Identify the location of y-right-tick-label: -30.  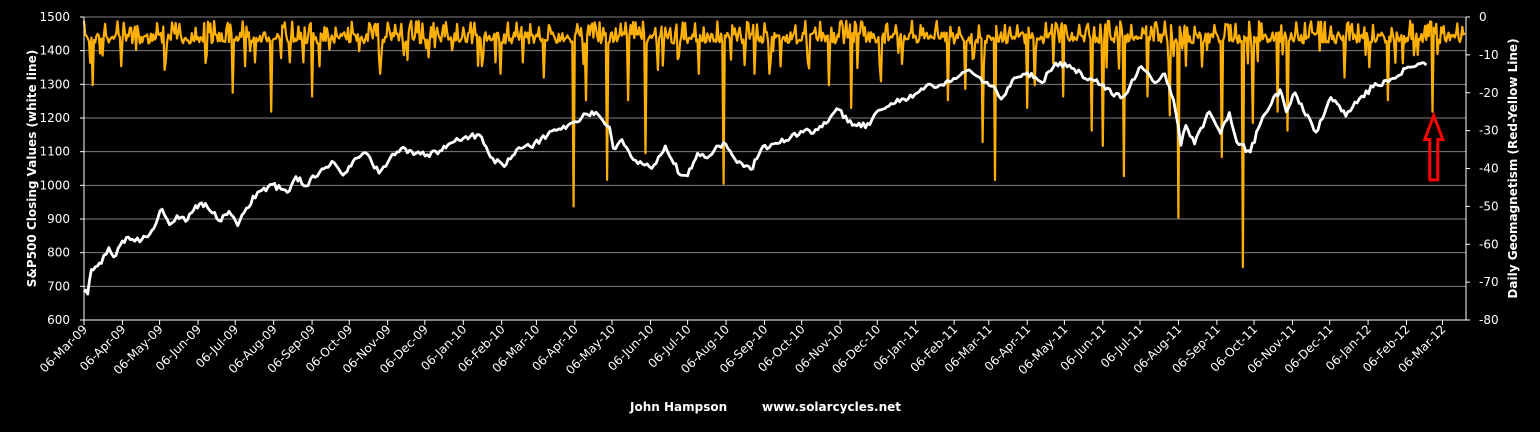
(1489, 131).